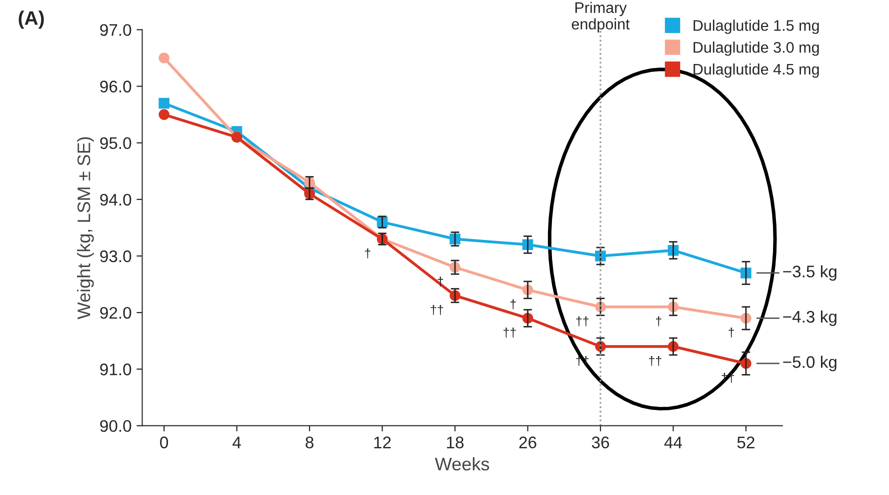  I want to click on y-axis-title: Weight (kg, LSM ± SE), so click(85, 228).